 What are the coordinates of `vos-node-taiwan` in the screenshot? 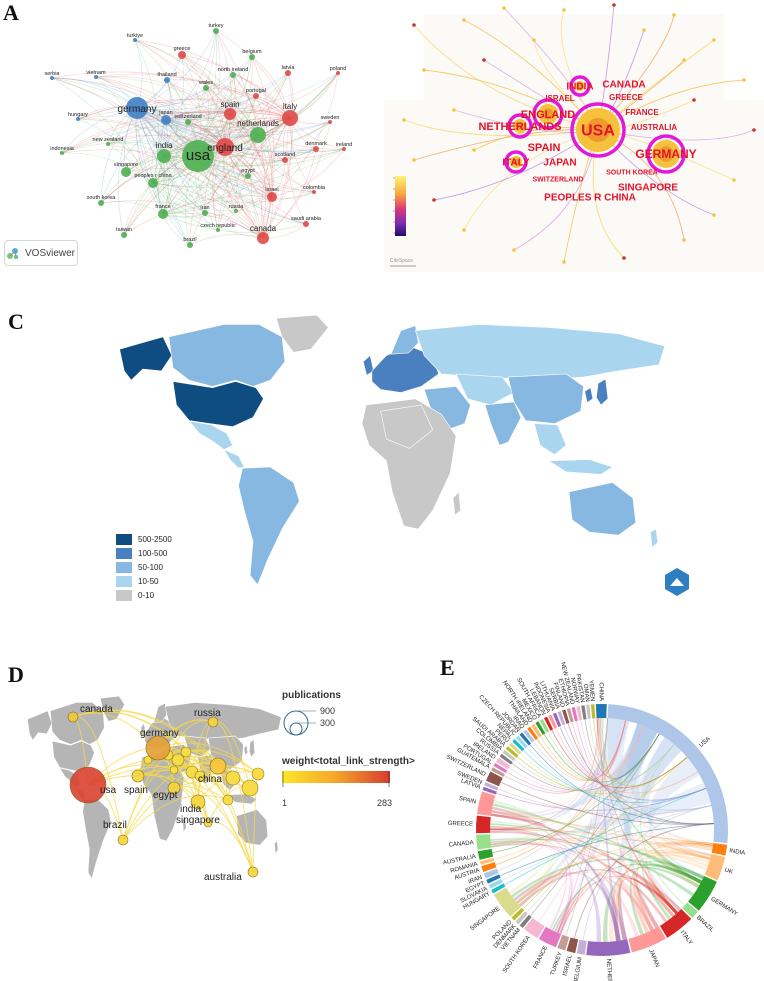 It's located at (124, 235).